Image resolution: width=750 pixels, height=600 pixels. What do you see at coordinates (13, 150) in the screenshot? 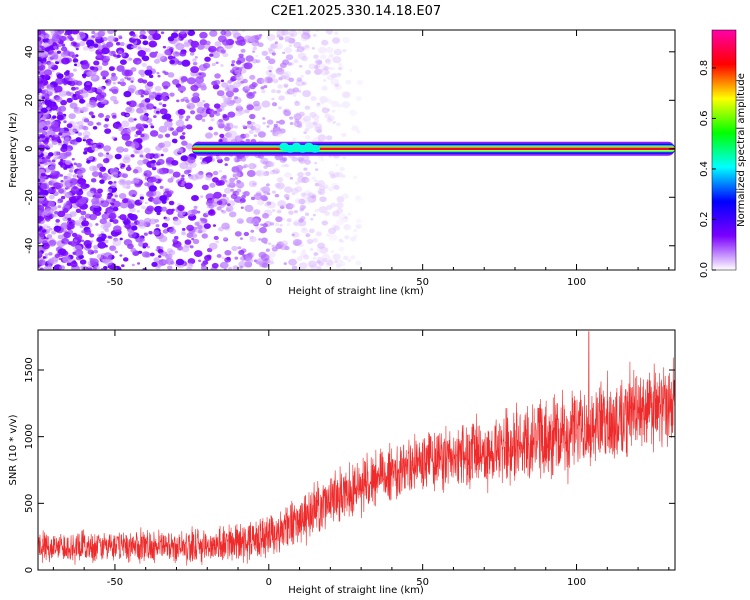
I see `spectrogram-y-axis-label: Frequency (Hz)` at bounding box center [13, 150].